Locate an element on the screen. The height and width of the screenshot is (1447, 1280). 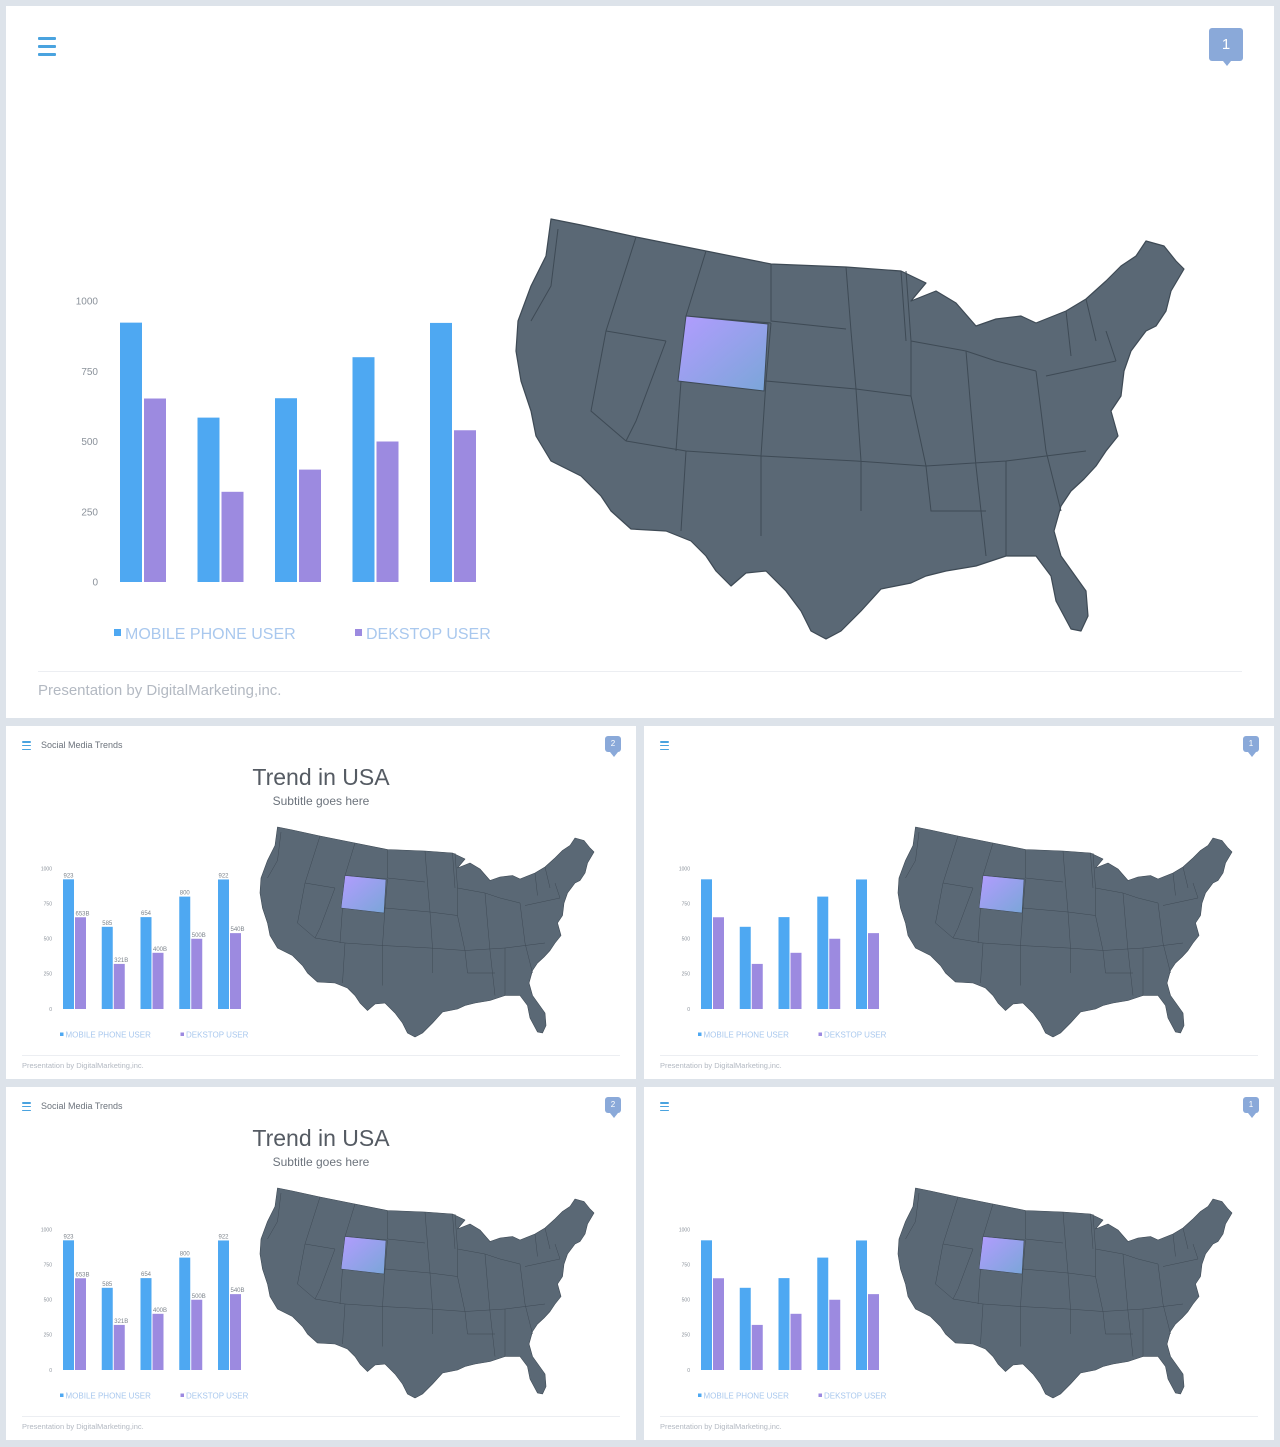
bar-value-label: 321B is located at coordinates (121, 961).